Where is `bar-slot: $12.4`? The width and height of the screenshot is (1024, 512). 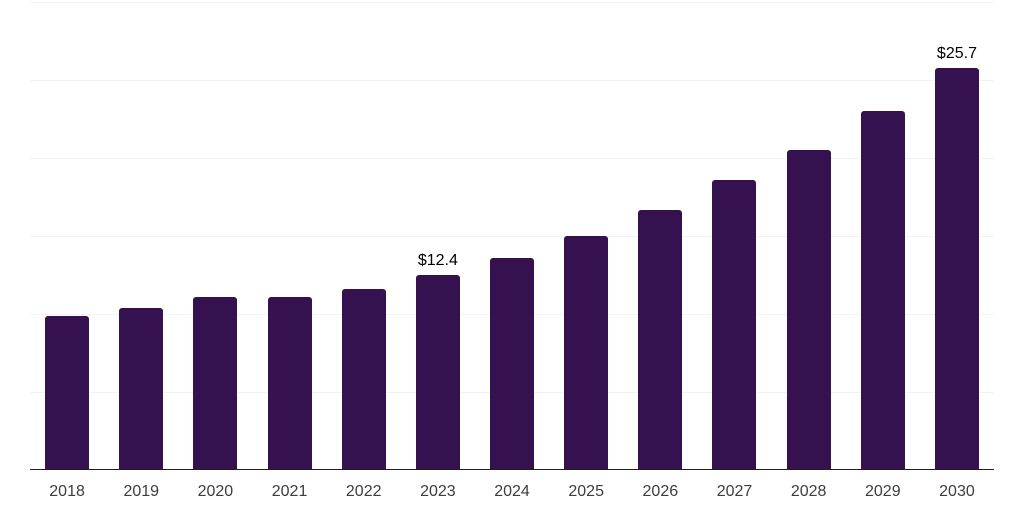 bar-slot: $12.4 is located at coordinates (438, 234).